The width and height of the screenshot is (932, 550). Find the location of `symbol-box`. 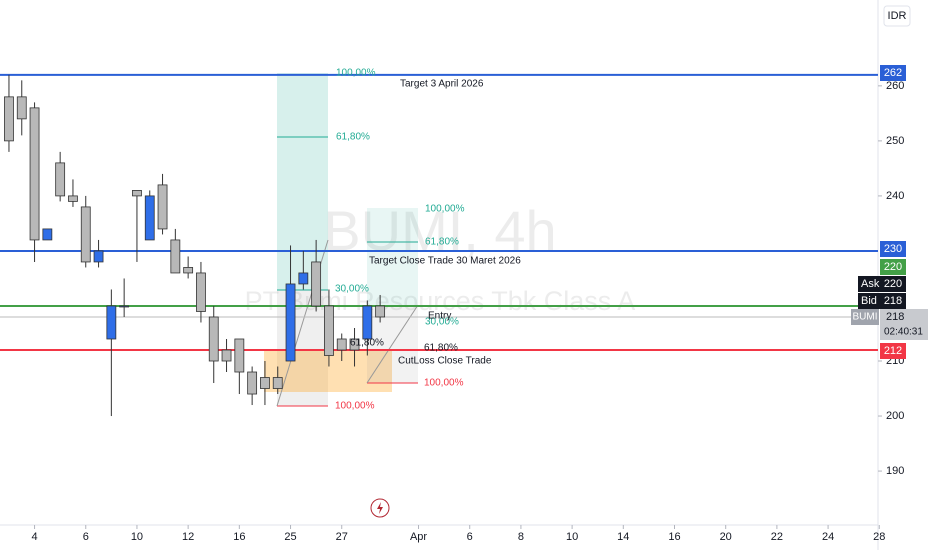

symbol-box is located at coordinates (865, 317).